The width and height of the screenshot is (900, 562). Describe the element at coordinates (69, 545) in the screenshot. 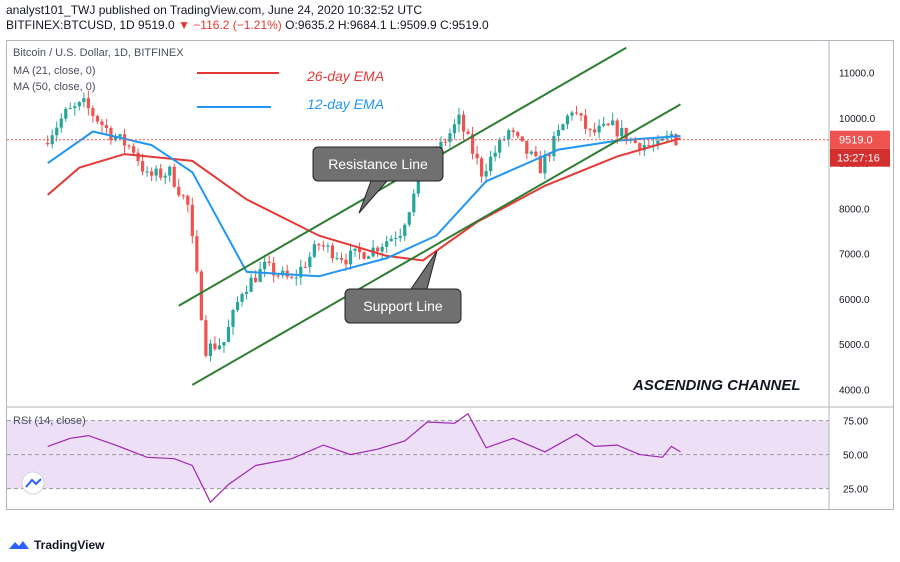

I see `tradingview-brand: TradingView` at that location.